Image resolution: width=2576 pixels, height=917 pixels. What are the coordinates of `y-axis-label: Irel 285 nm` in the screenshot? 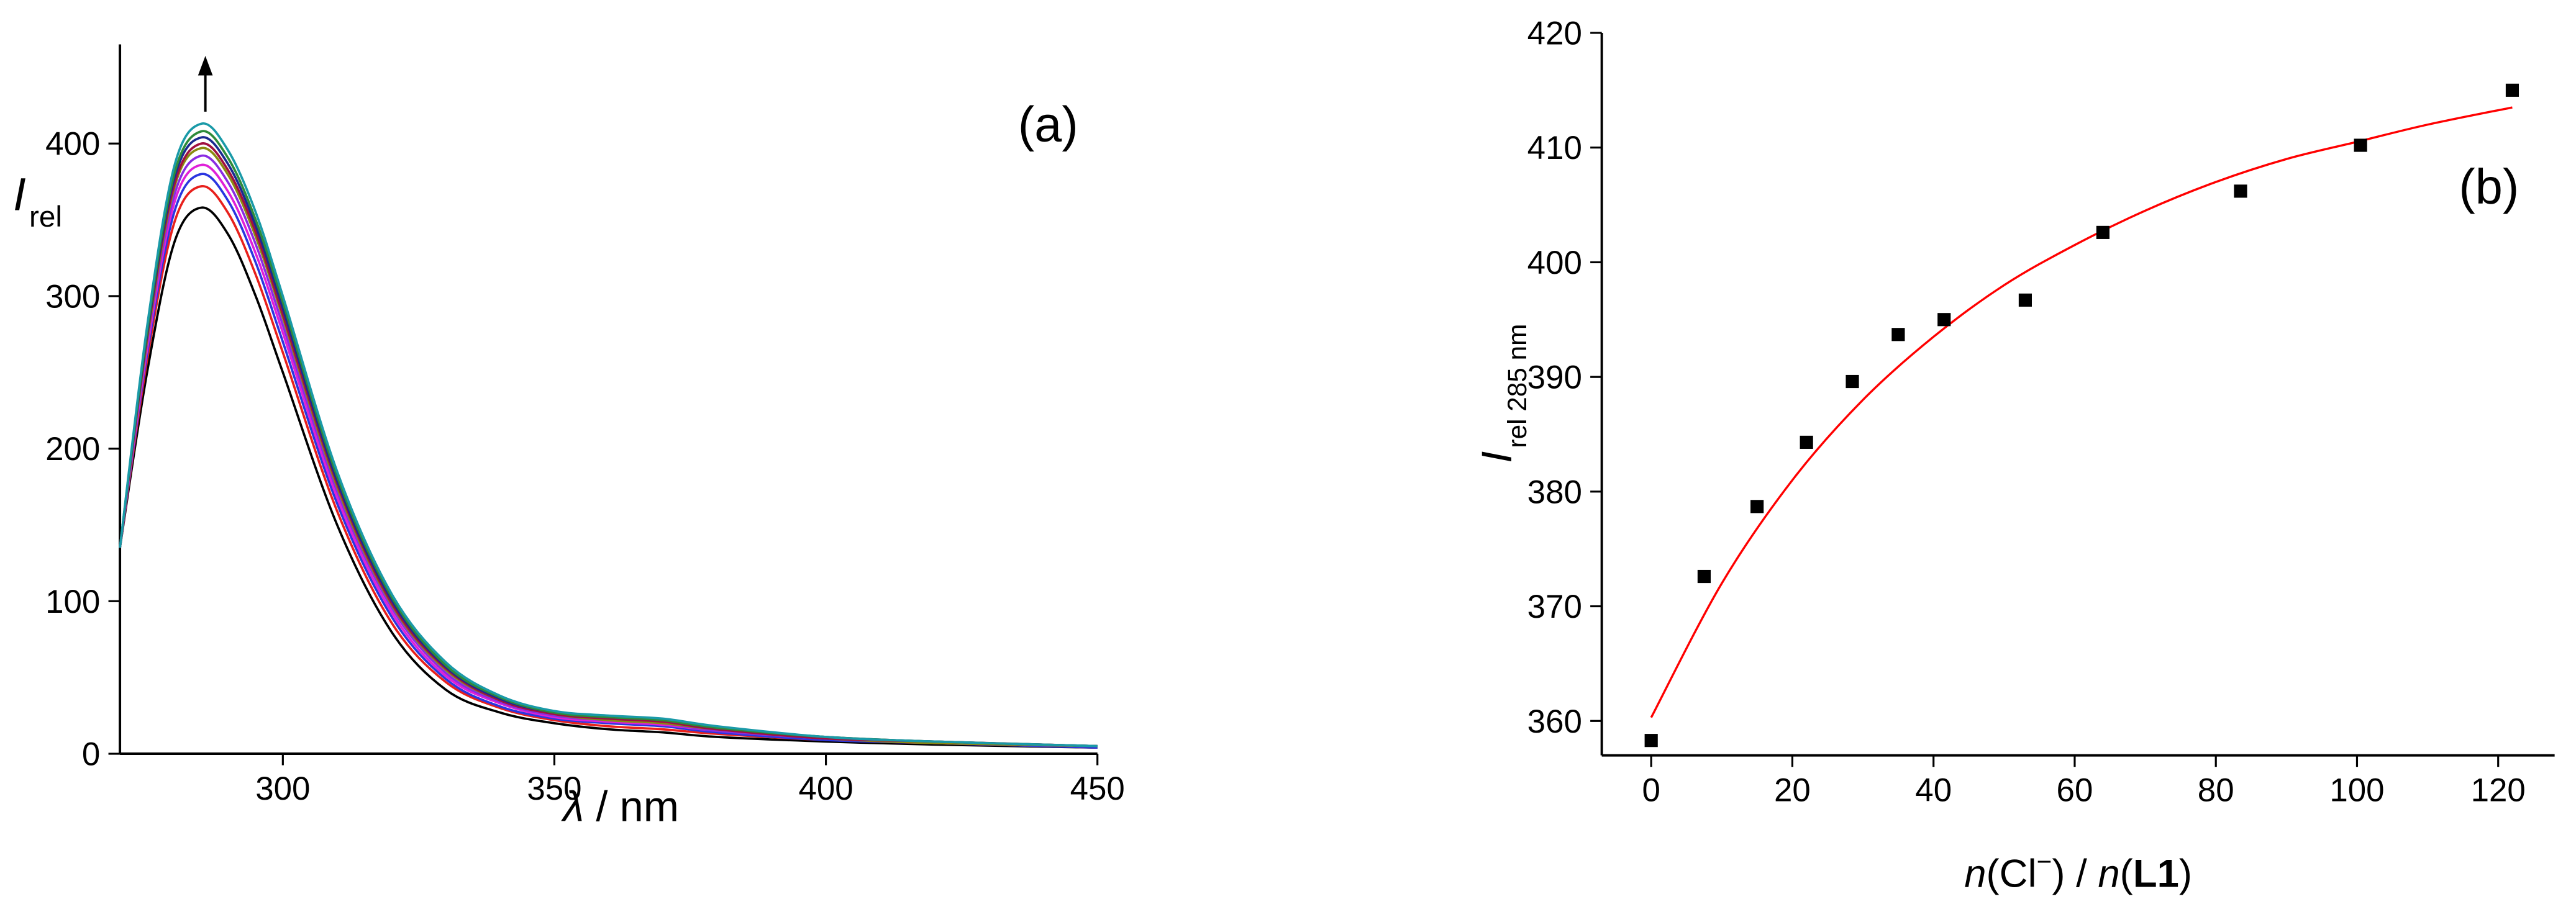 It's located at (1502, 393).